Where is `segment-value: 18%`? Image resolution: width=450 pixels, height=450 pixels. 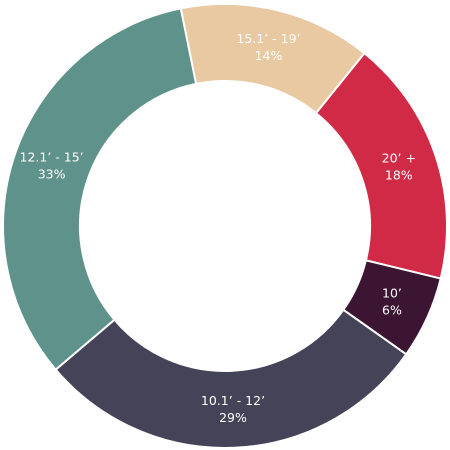
segment-value: 18% is located at coordinates (399, 175).